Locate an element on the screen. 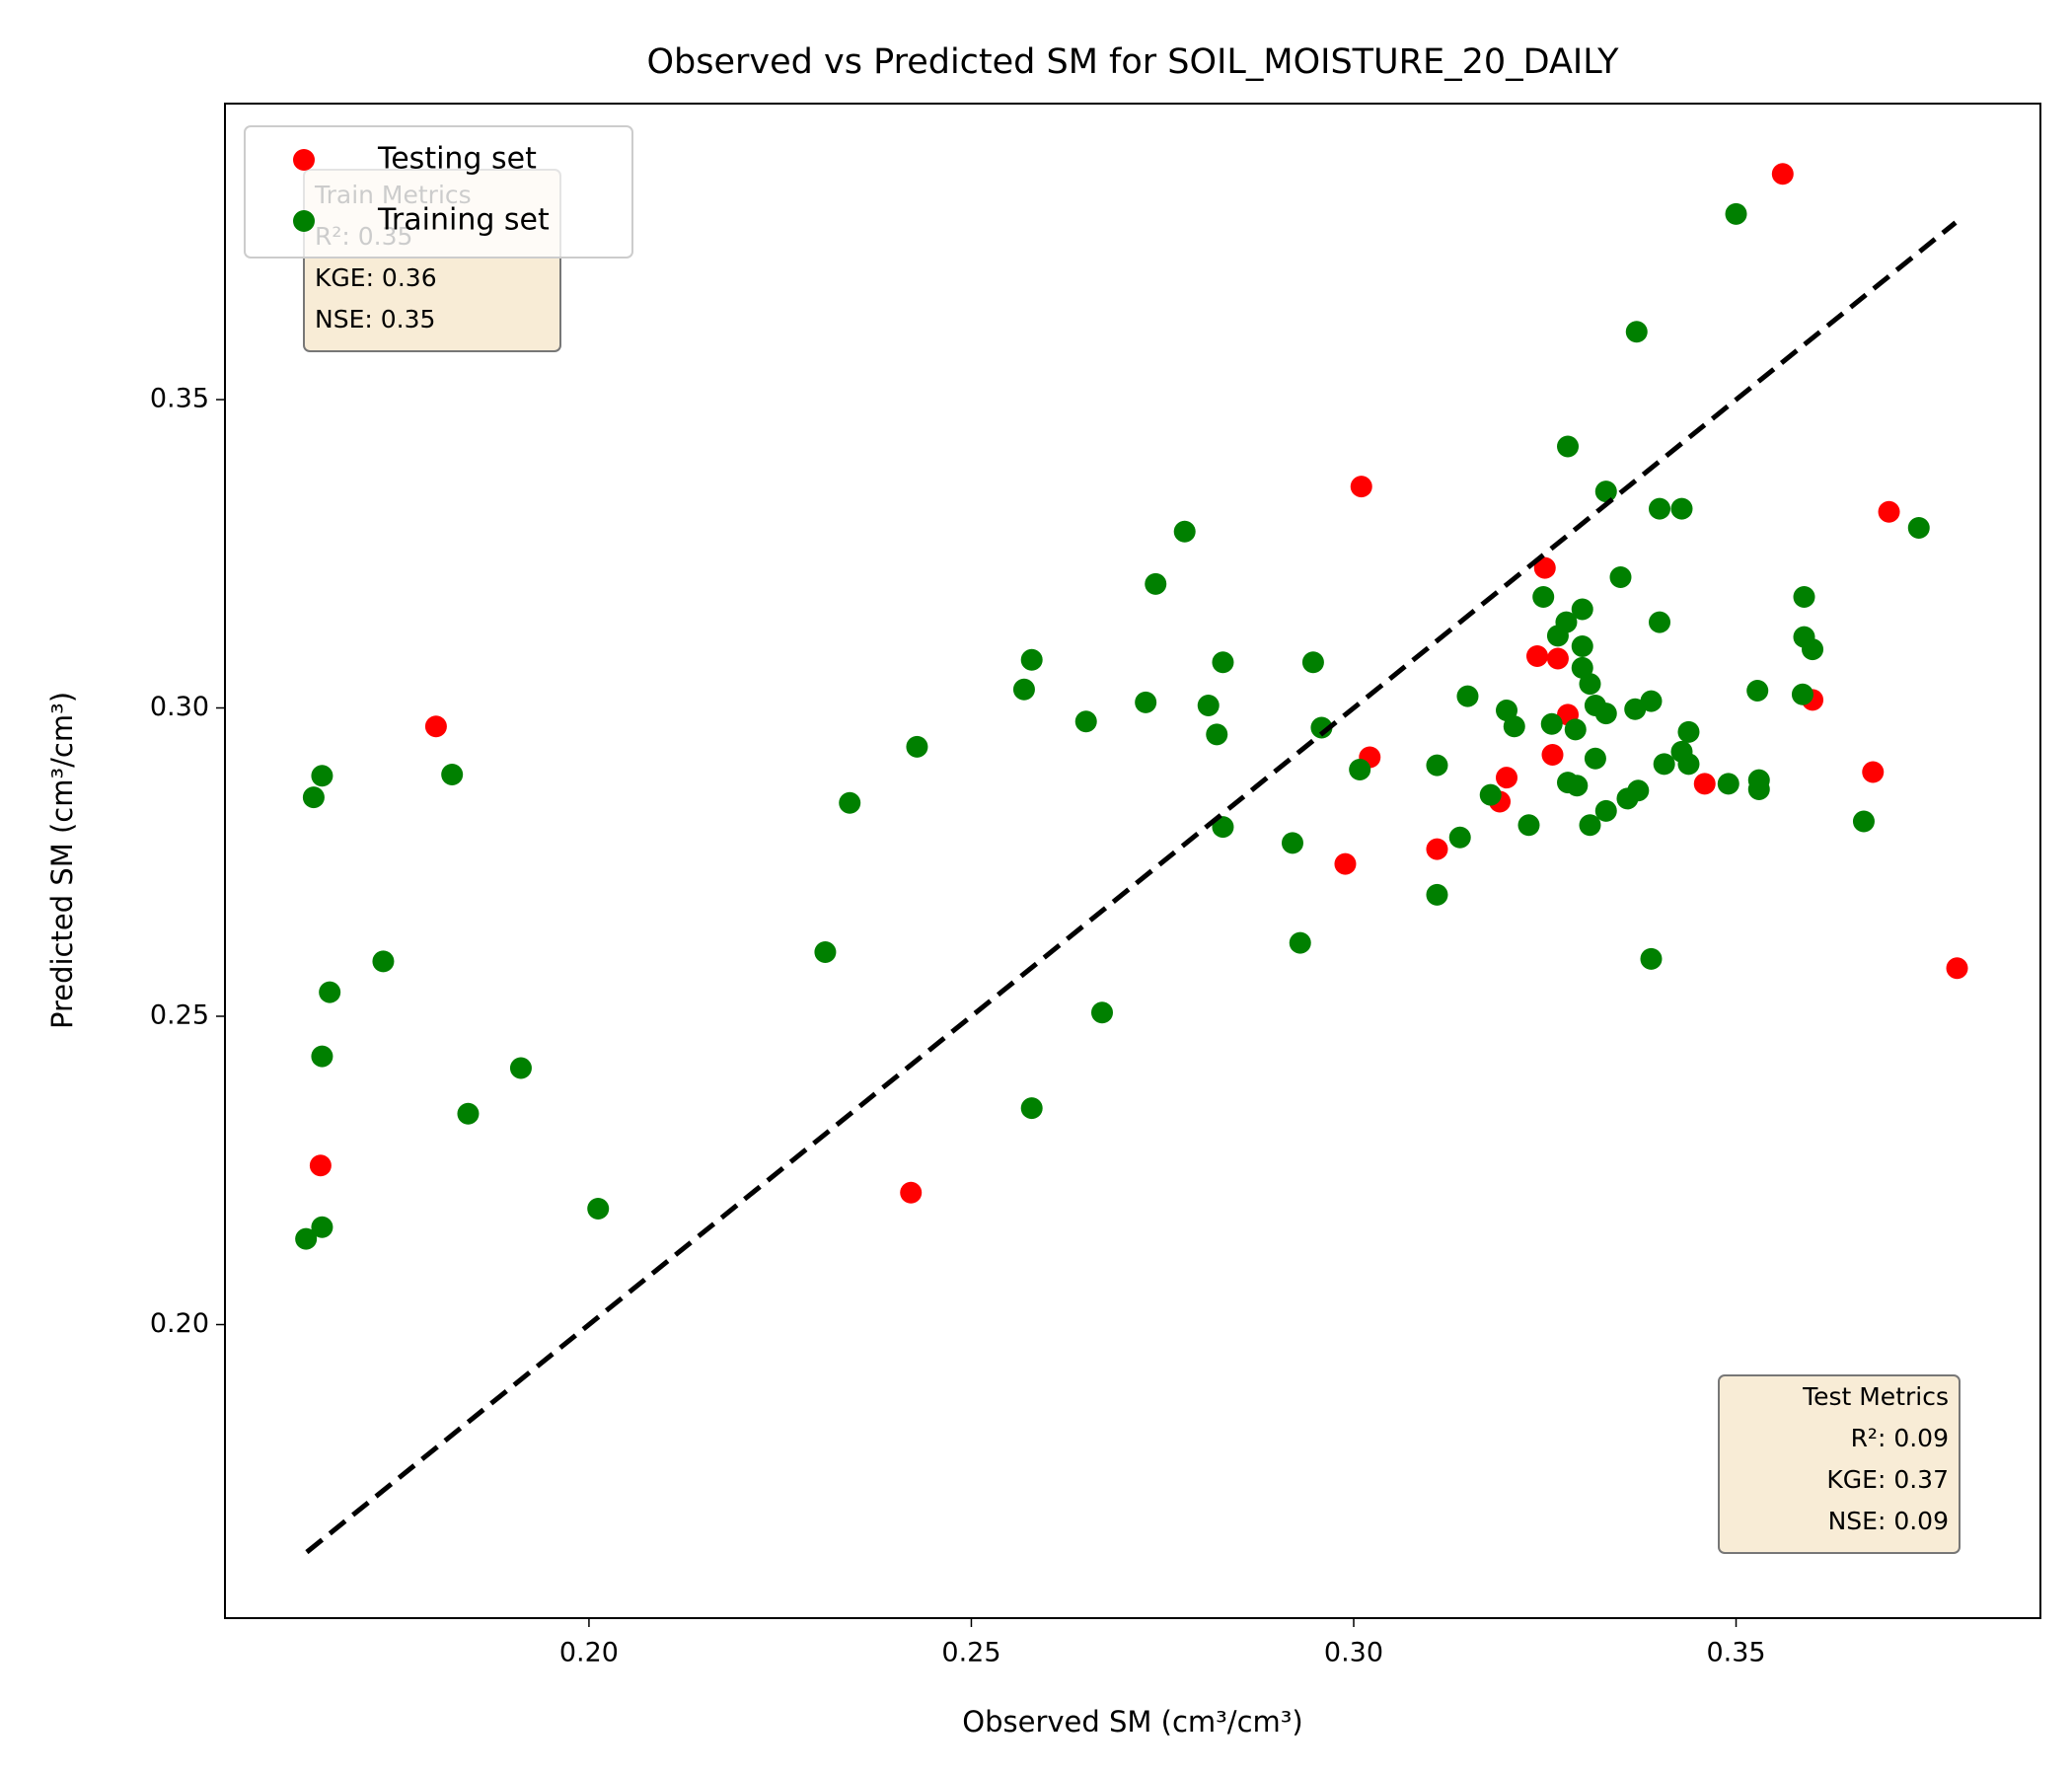  y-tick-label: 0.35 is located at coordinates (179, 399).